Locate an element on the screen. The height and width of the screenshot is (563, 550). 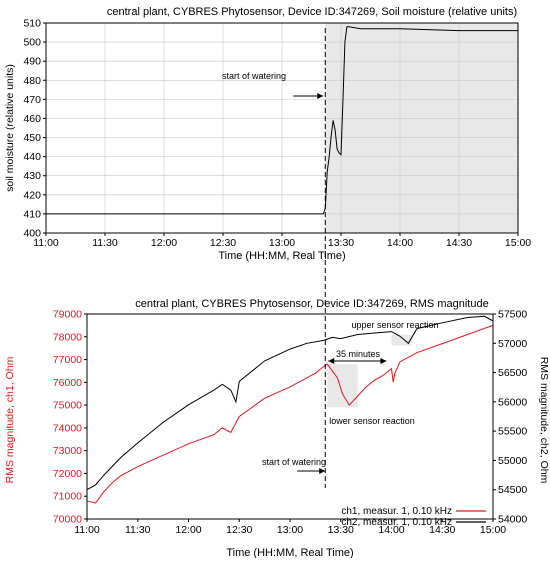
soil-annotation-start-watering: start of watering is located at coordinates (254, 76).